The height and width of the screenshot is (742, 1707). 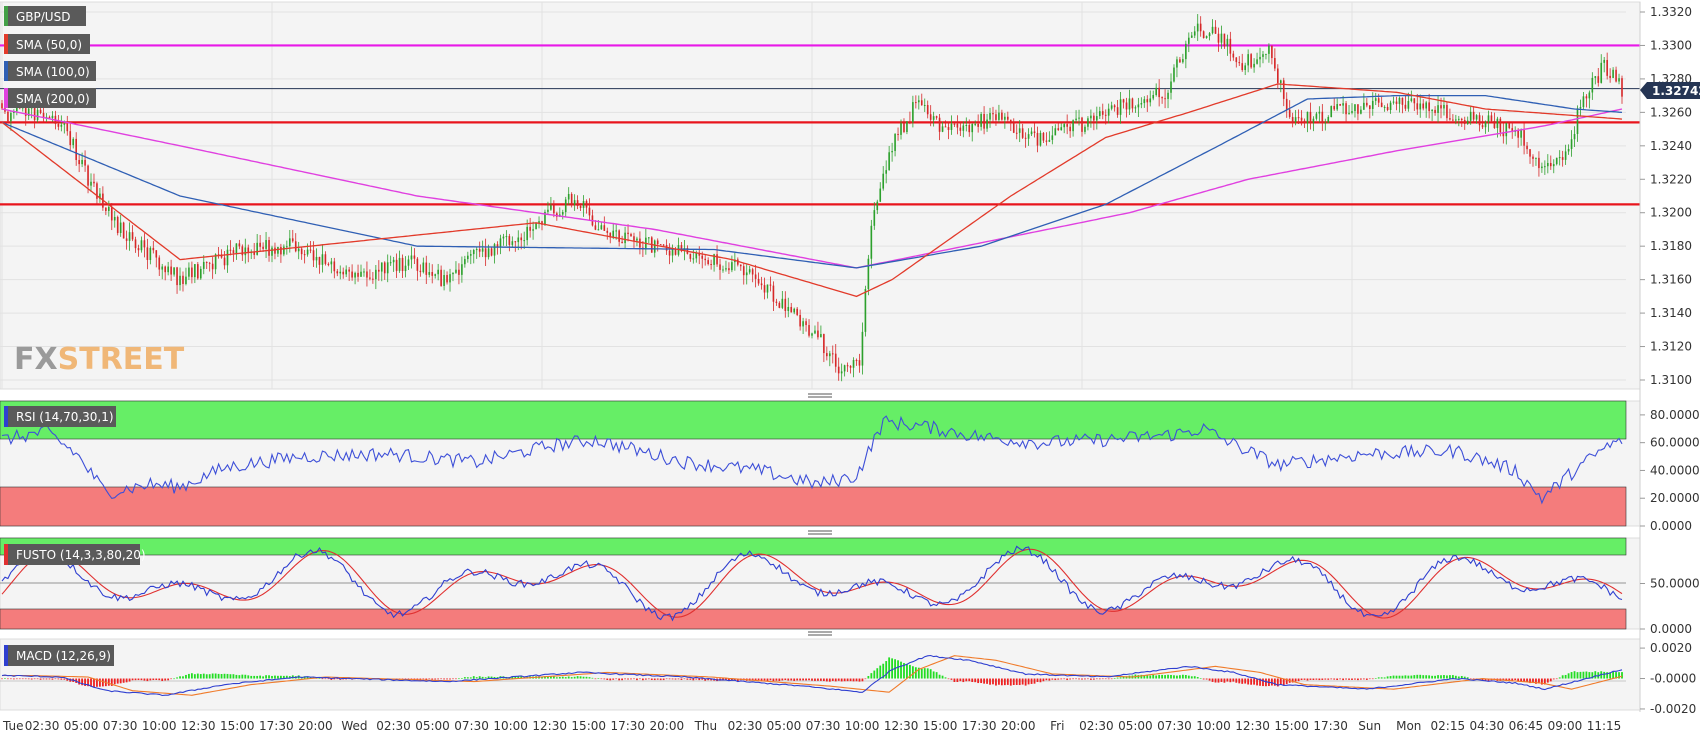 What do you see at coordinates (75, 554) in the screenshot?
I see `stoch-label-badge: FUSTO (14,3,3,80,20)` at bounding box center [75, 554].